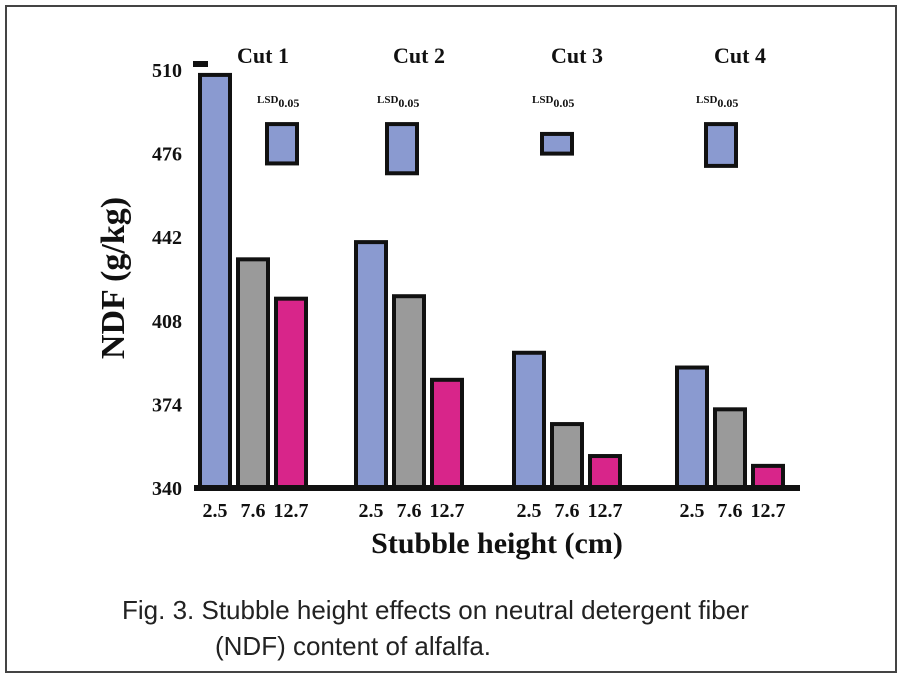 The height and width of the screenshot is (681, 906). Describe the element at coordinates (501, 55) in the screenshot. I see `cut-labels: Cut 1 Cut 2 Cut 3 Cut 4` at that location.